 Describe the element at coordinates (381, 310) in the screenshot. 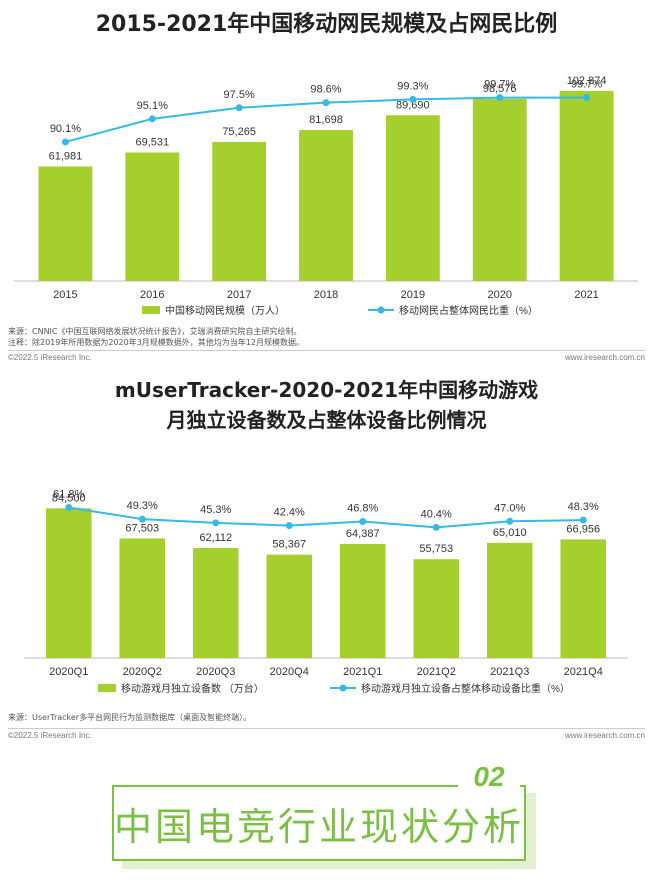

I see `chart1-legend-line-marker` at that location.